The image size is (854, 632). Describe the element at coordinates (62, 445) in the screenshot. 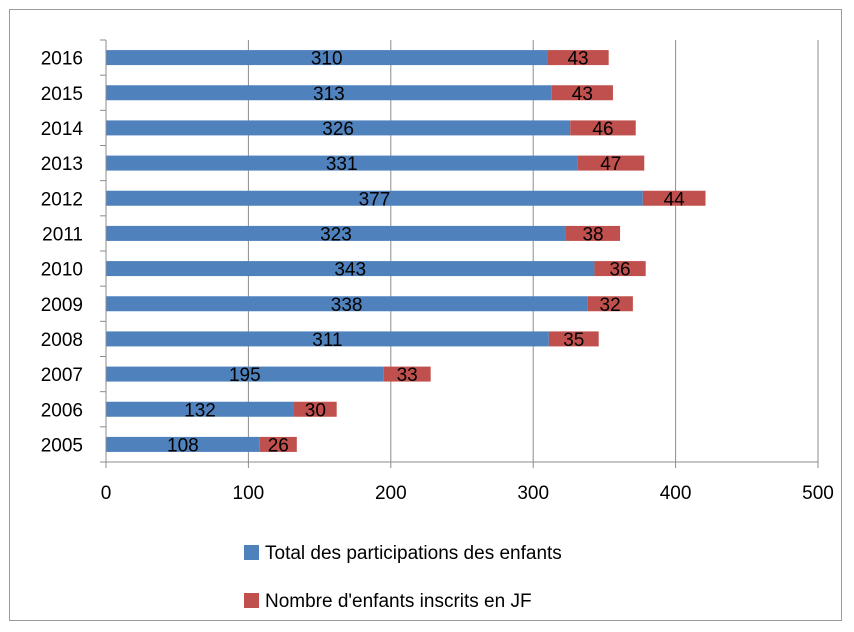

I see `y-tick-label: 2005` at that location.